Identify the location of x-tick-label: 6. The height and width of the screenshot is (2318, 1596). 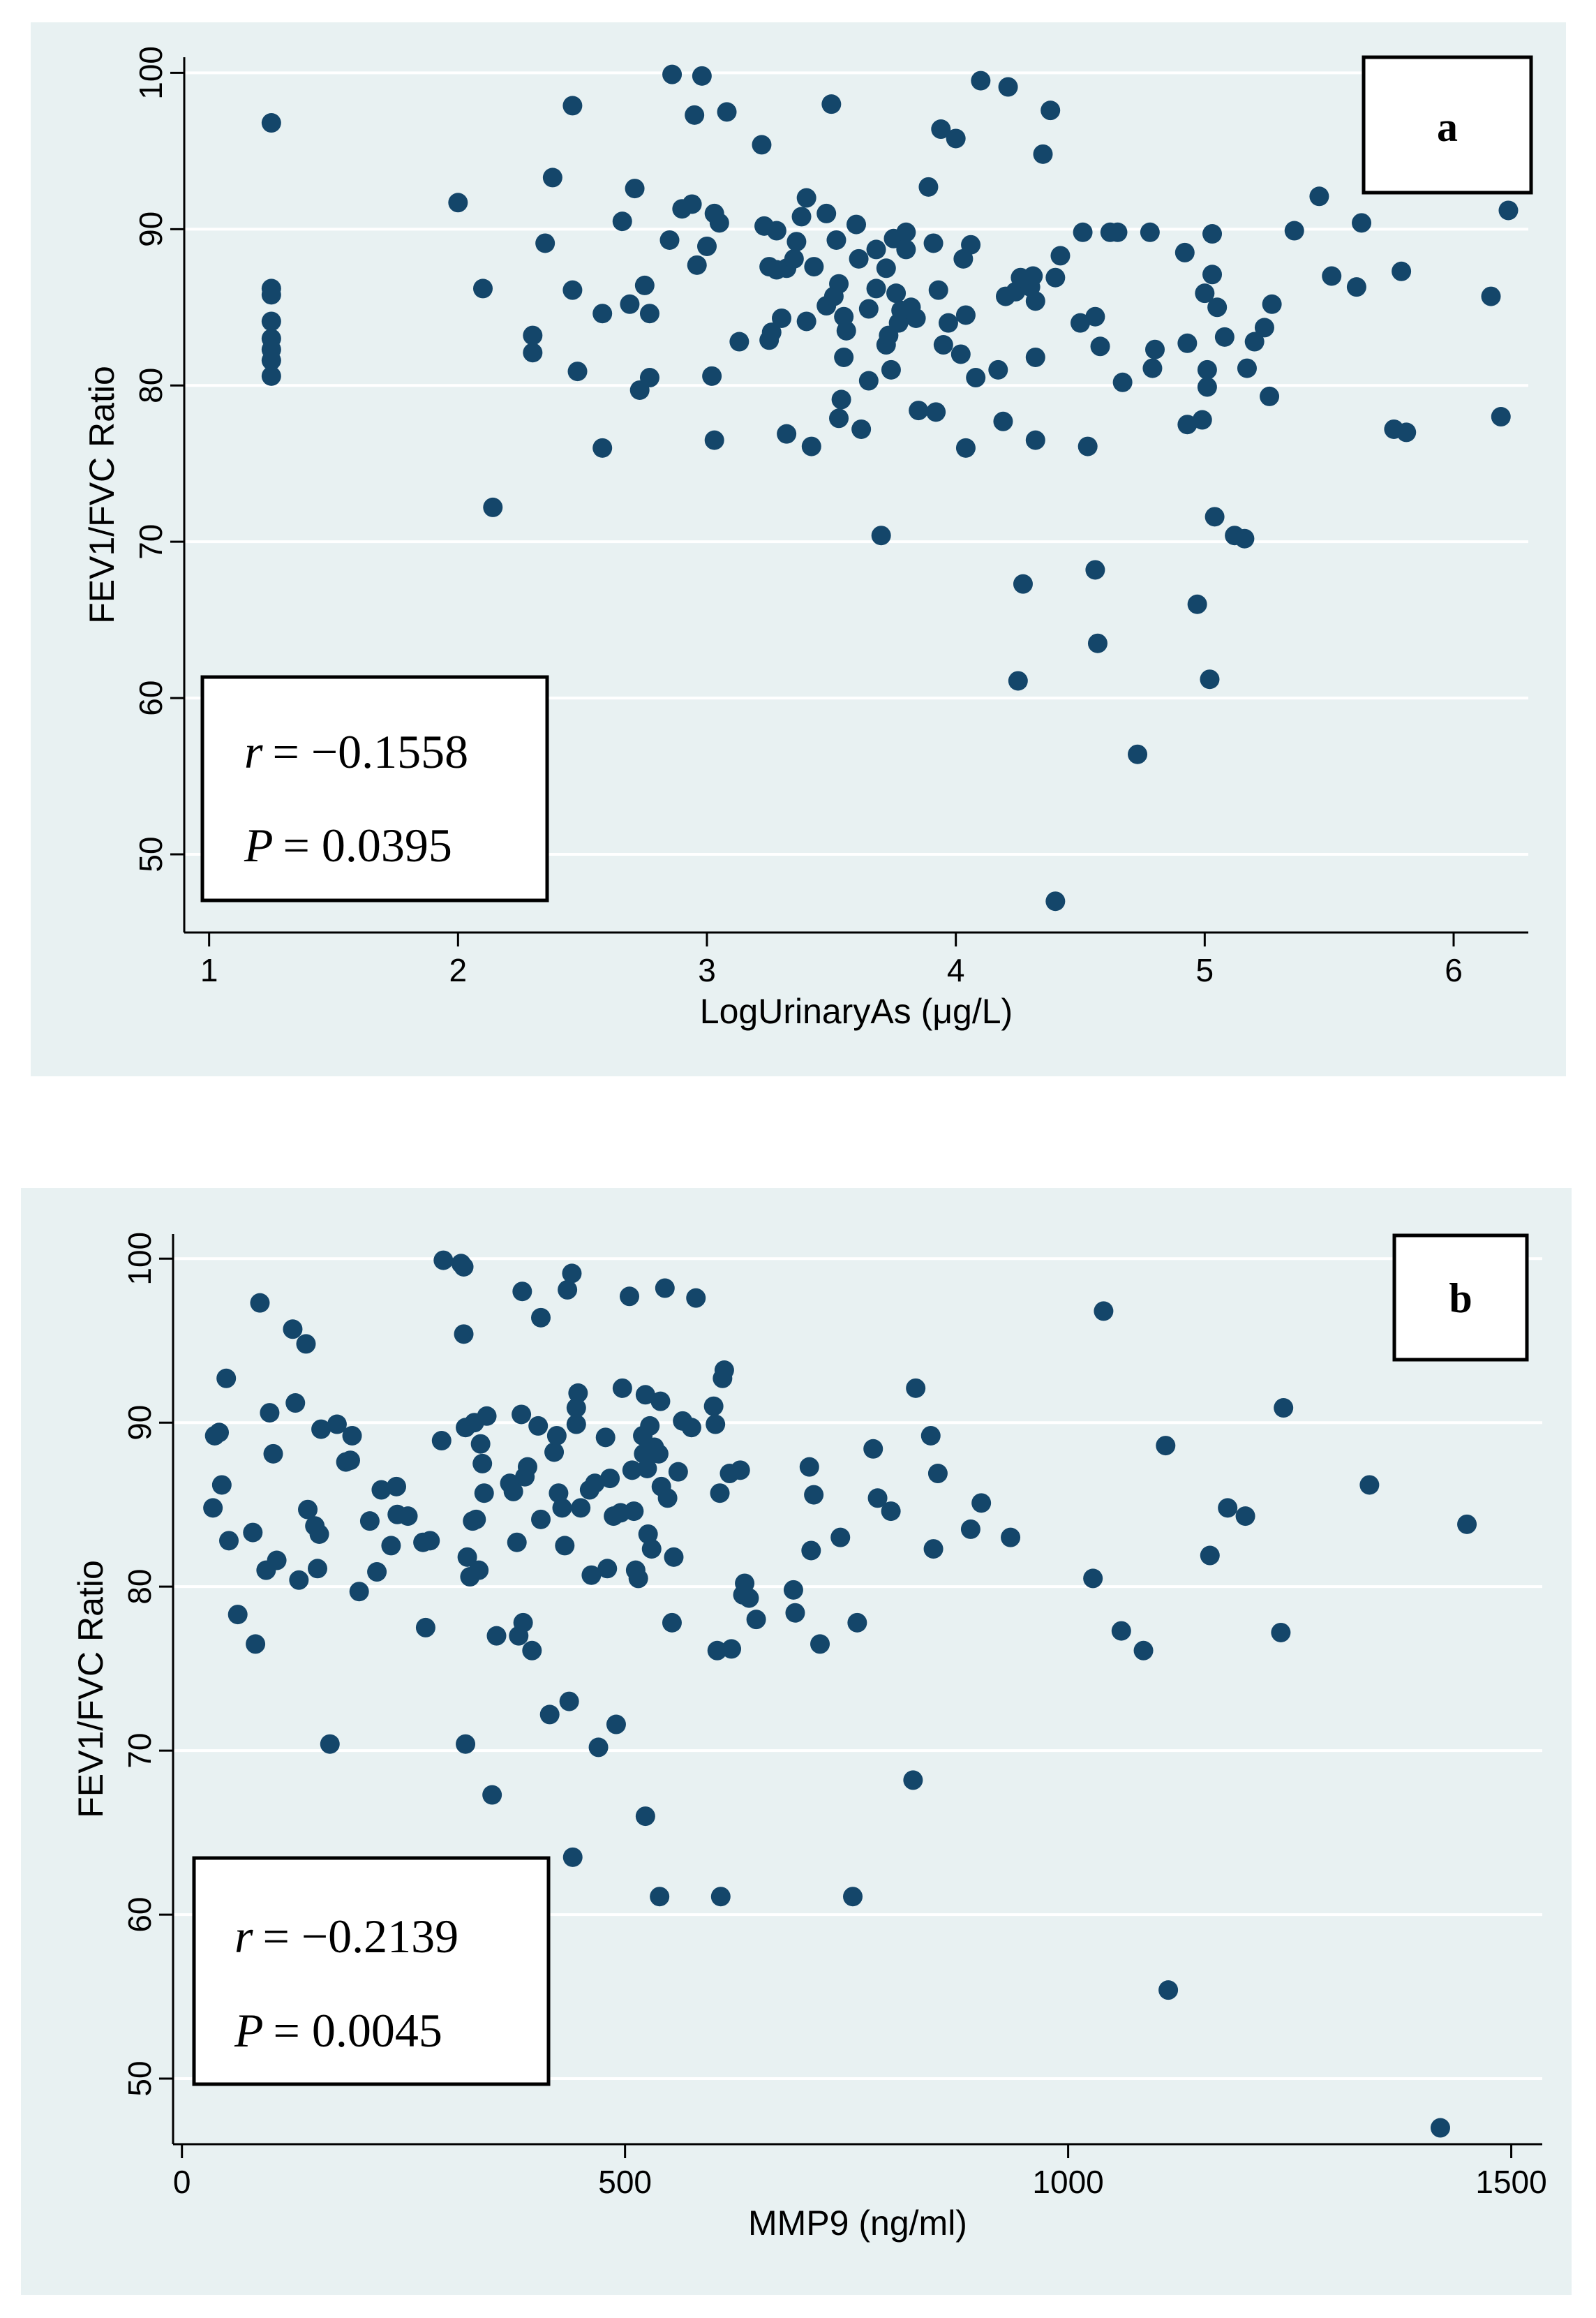
(1454, 970).